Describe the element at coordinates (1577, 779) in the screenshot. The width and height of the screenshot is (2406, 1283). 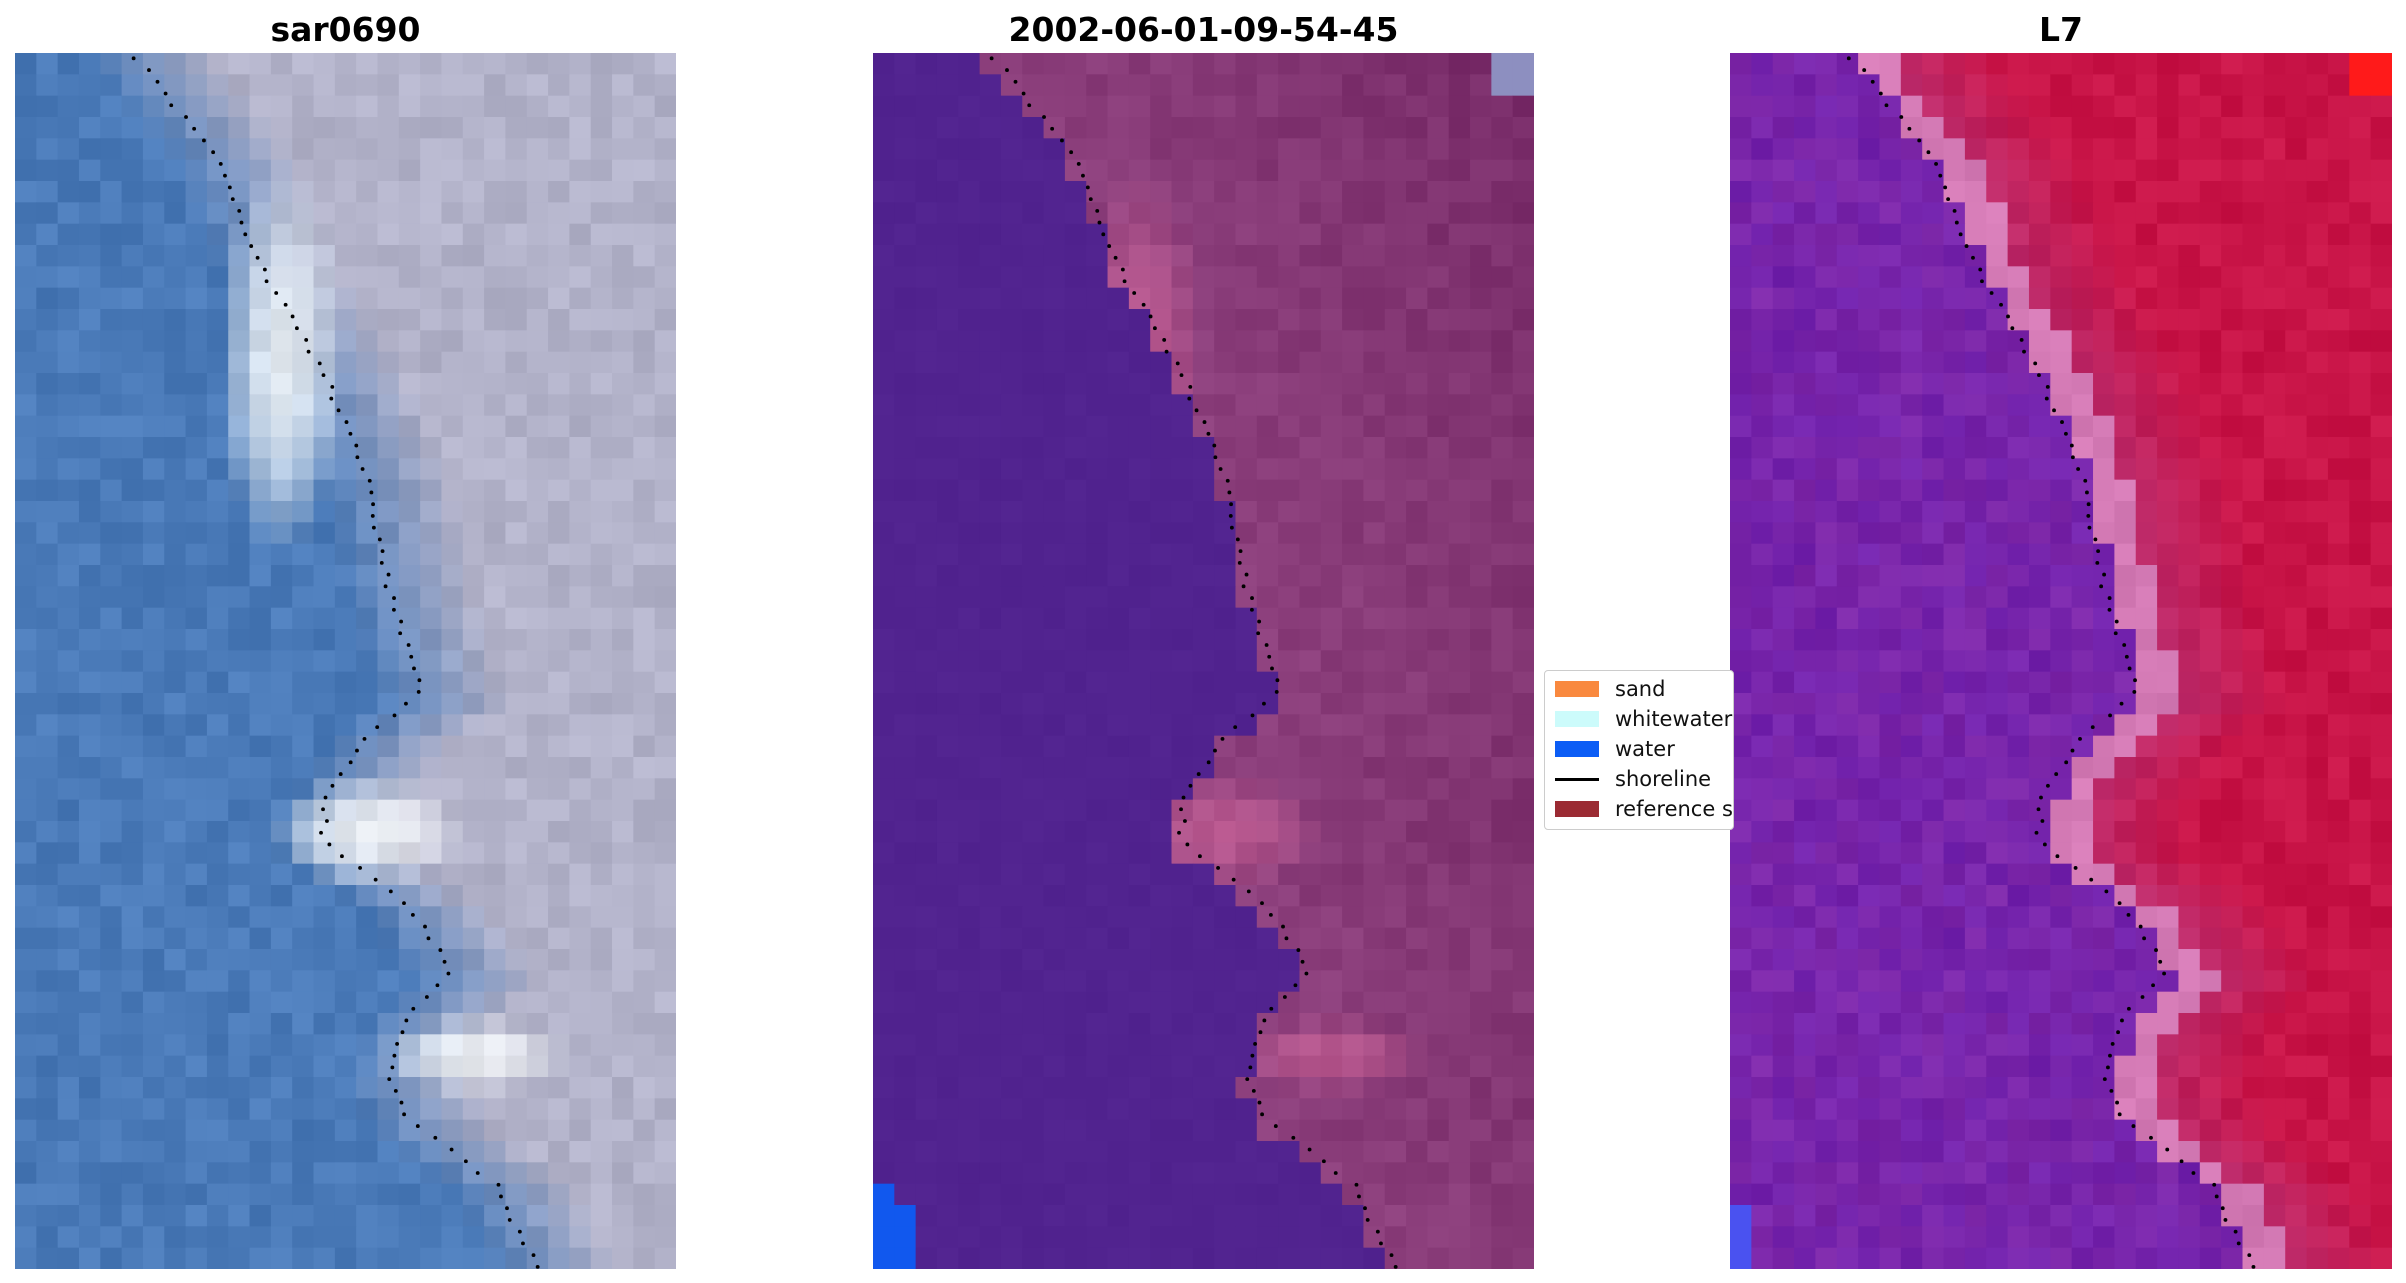
I see `shoreline-line-swatch` at that location.